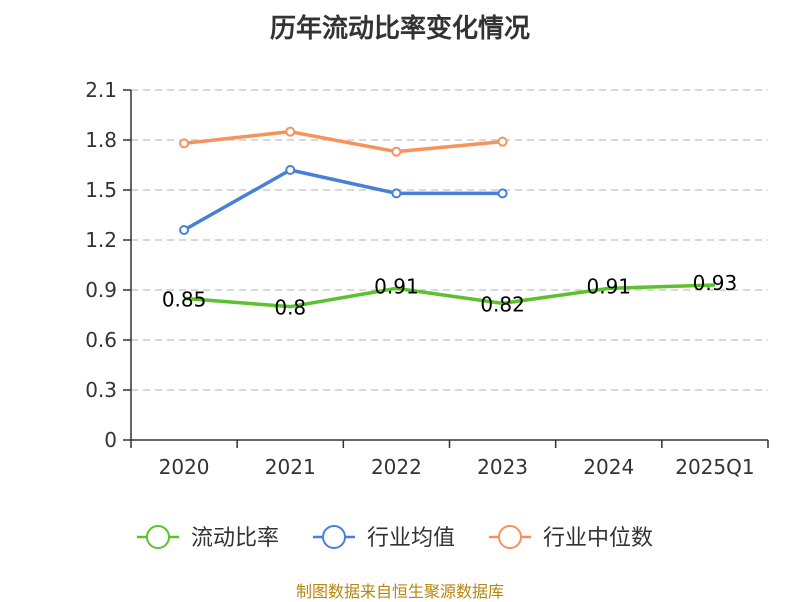  I want to click on legend-label: 流动比率, so click(235, 538).